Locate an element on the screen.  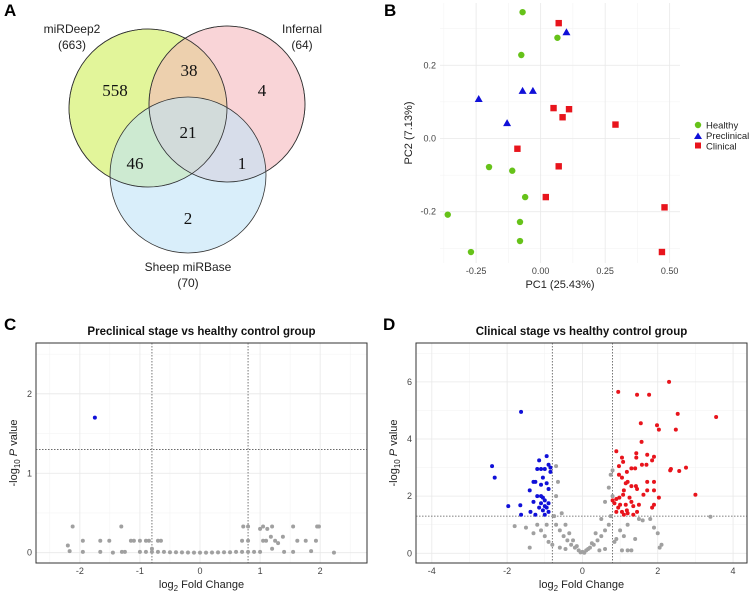
venn-region-infernal-mirbase: 1 is located at coordinates (242, 163).